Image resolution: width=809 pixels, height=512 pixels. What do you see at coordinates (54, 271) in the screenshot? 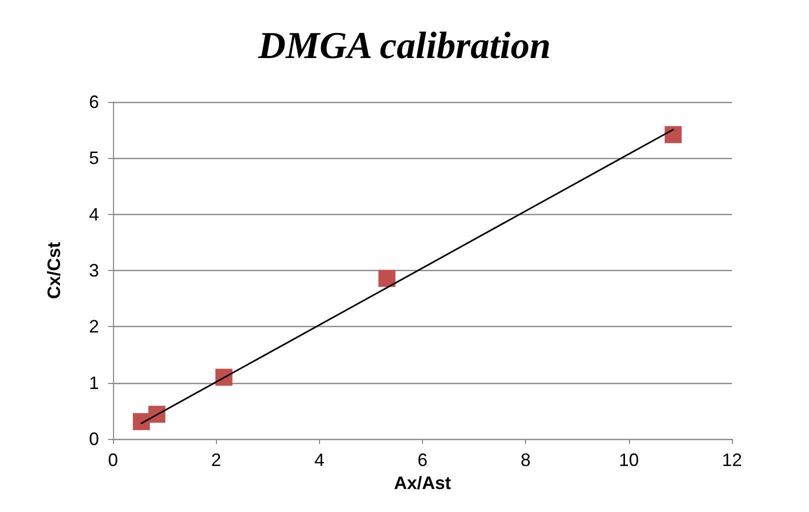
I see `y-axis-title: Cx/Cst` at bounding box center [54, 271].